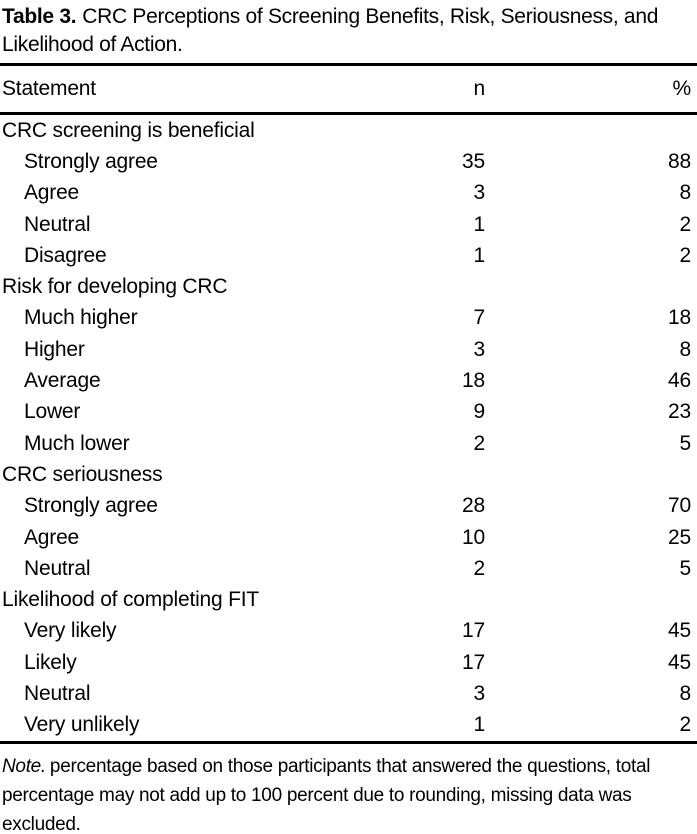  Describe the element at coordinates (679, 537) in the screenshot. I see `row-percent-value: 25` at that location.